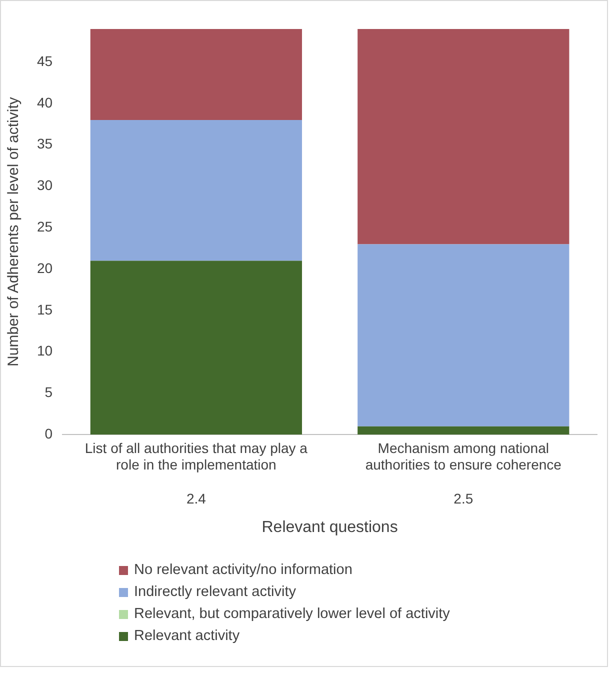 This screenshot has height=673, width=616. Describe the element at coordinates (196, 456) in the screenshot. I see `x-tick-label: List of all authorities that may play a role in the implementation` at that location.